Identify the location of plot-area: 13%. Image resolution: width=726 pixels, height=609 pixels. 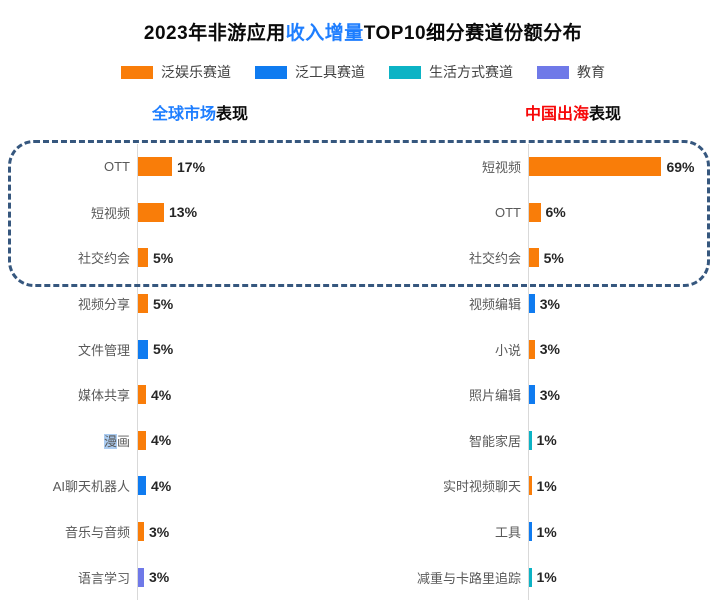
(250, 212).